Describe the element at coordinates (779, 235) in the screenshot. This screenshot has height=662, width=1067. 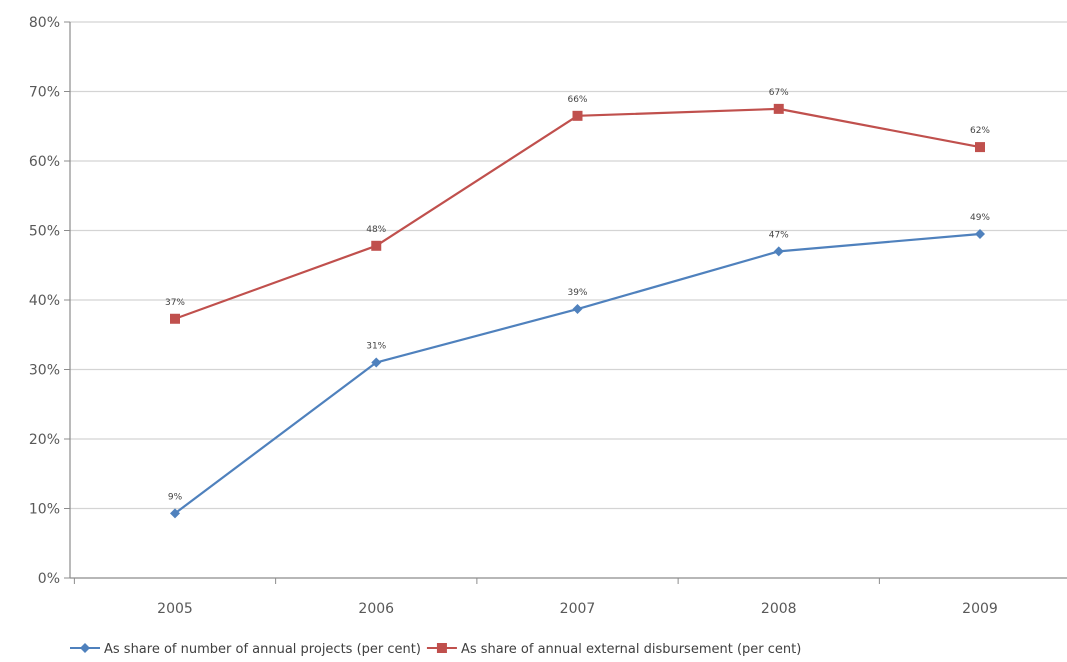
I see `series-1-data-label: 47%` at that location.